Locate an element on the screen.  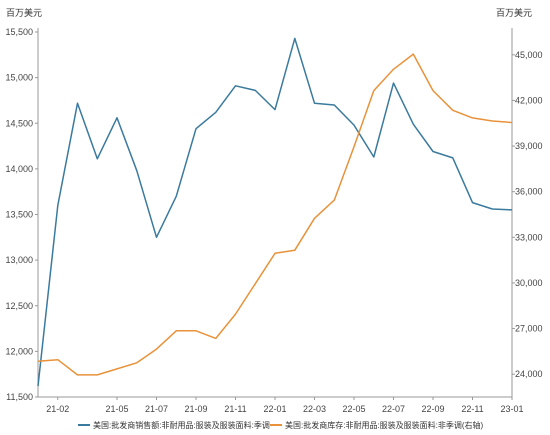
left-axis-unit: 百万美元 is located at coordinates (24, 12).